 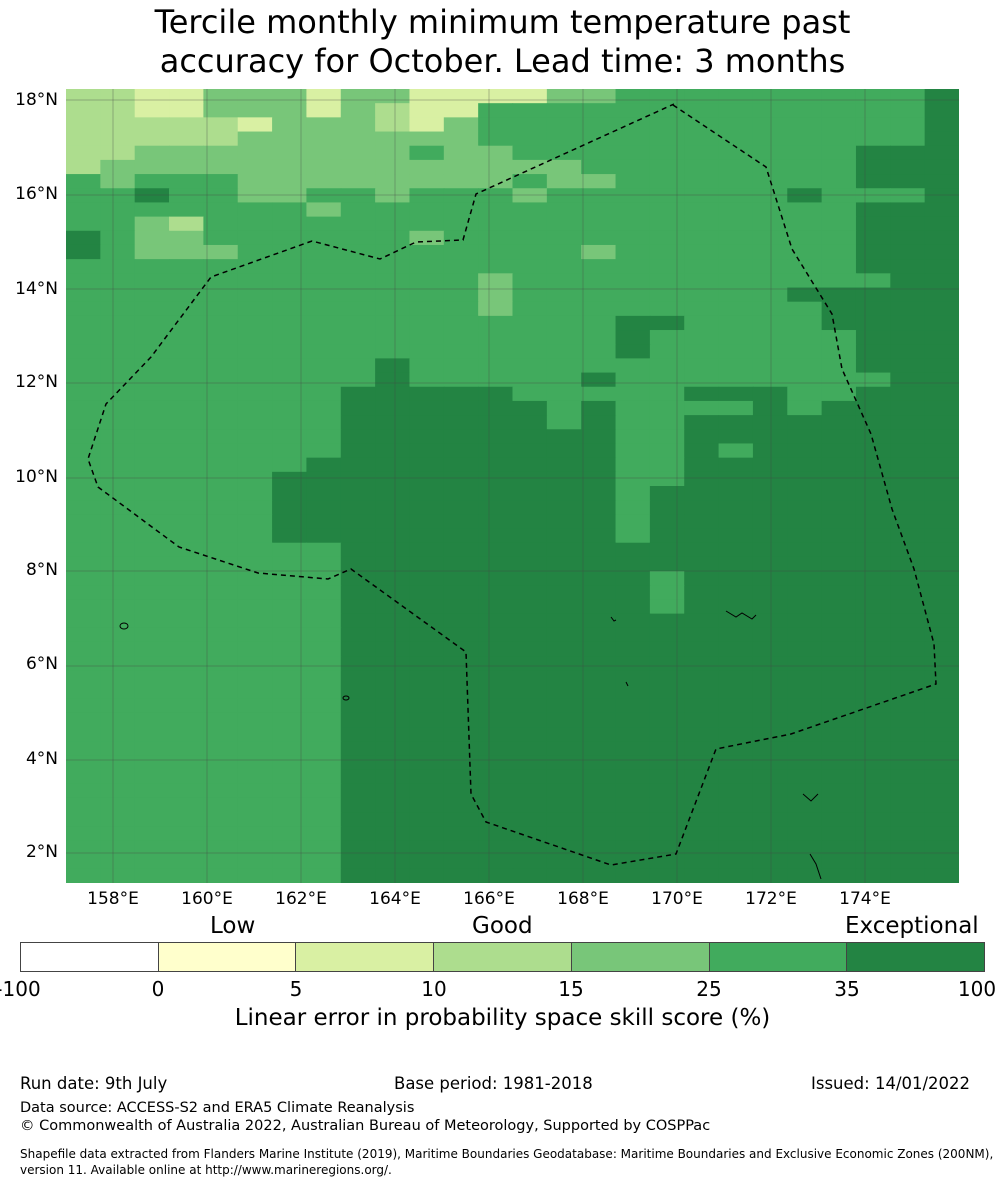 What do you see at coordinates (36, 289) in the screenshot?
I see `lat-label-14n: 14°N` at bounding box center [36, 289].